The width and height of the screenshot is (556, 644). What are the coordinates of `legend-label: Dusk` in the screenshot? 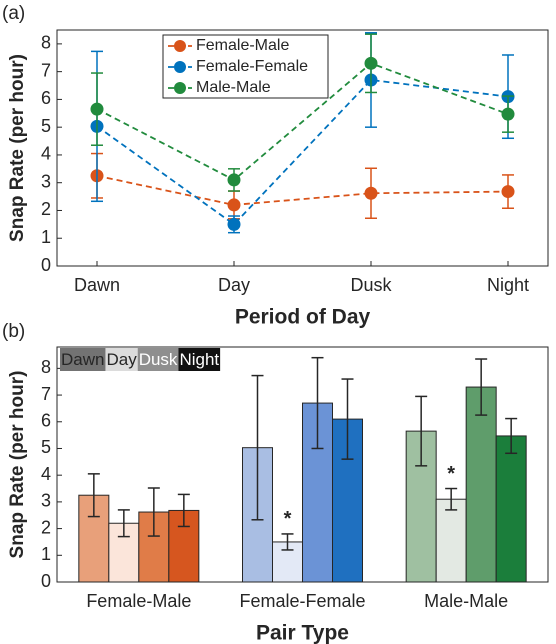 It's located at (158, 359).